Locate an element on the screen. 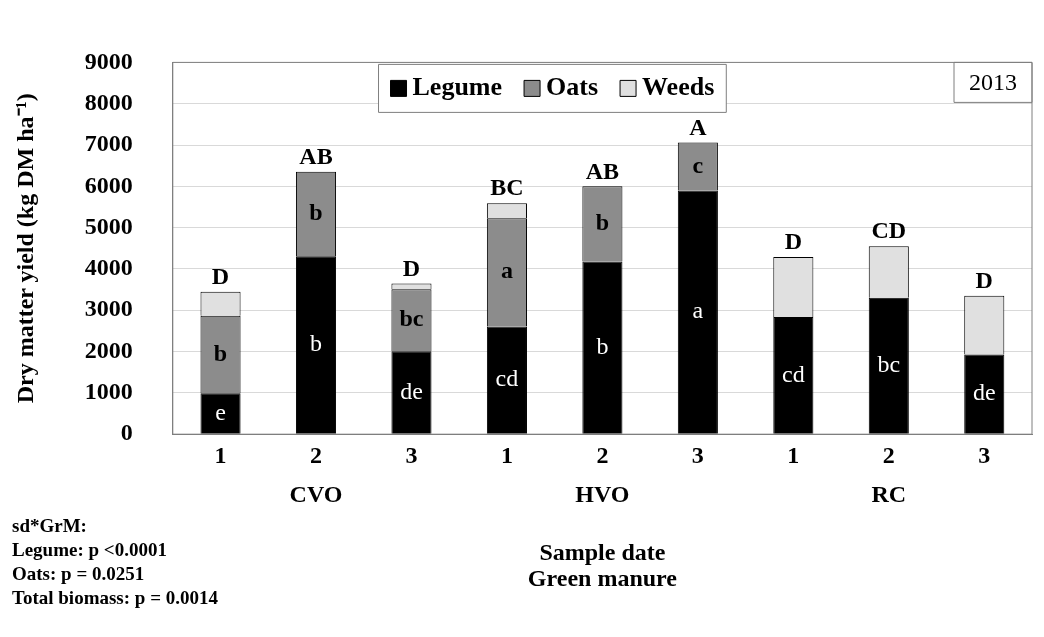 Image resolution: width=1044 pixels, height=637 pixels. y-tick-label: 7000 is located at coordinates (108, 143).